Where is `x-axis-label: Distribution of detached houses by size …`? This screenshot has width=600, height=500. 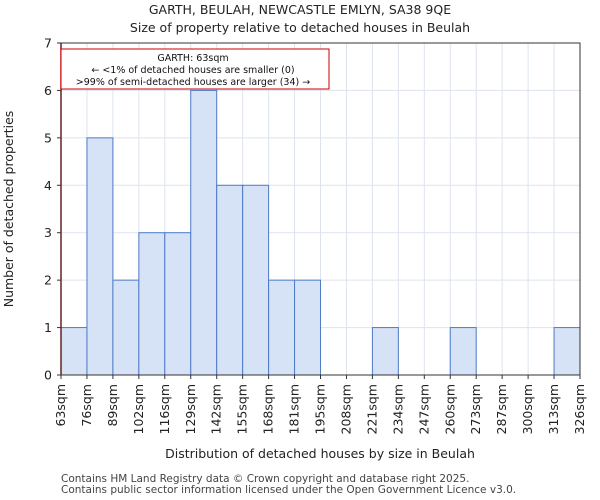 x-axis-label: Distribution of detached houses by size … is located at coordinates (320, 453).